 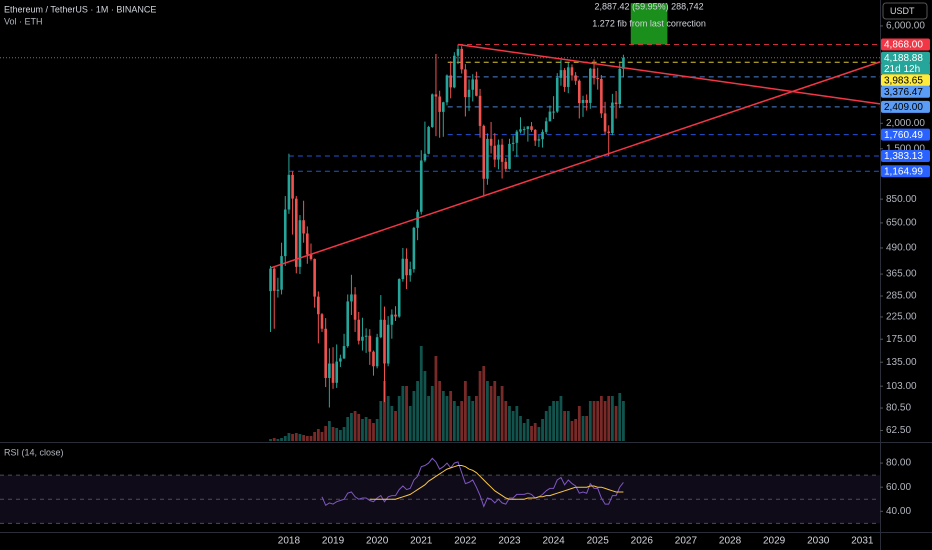 I want to click on y-tick-label: 135.00, so click(x=901, y=362).